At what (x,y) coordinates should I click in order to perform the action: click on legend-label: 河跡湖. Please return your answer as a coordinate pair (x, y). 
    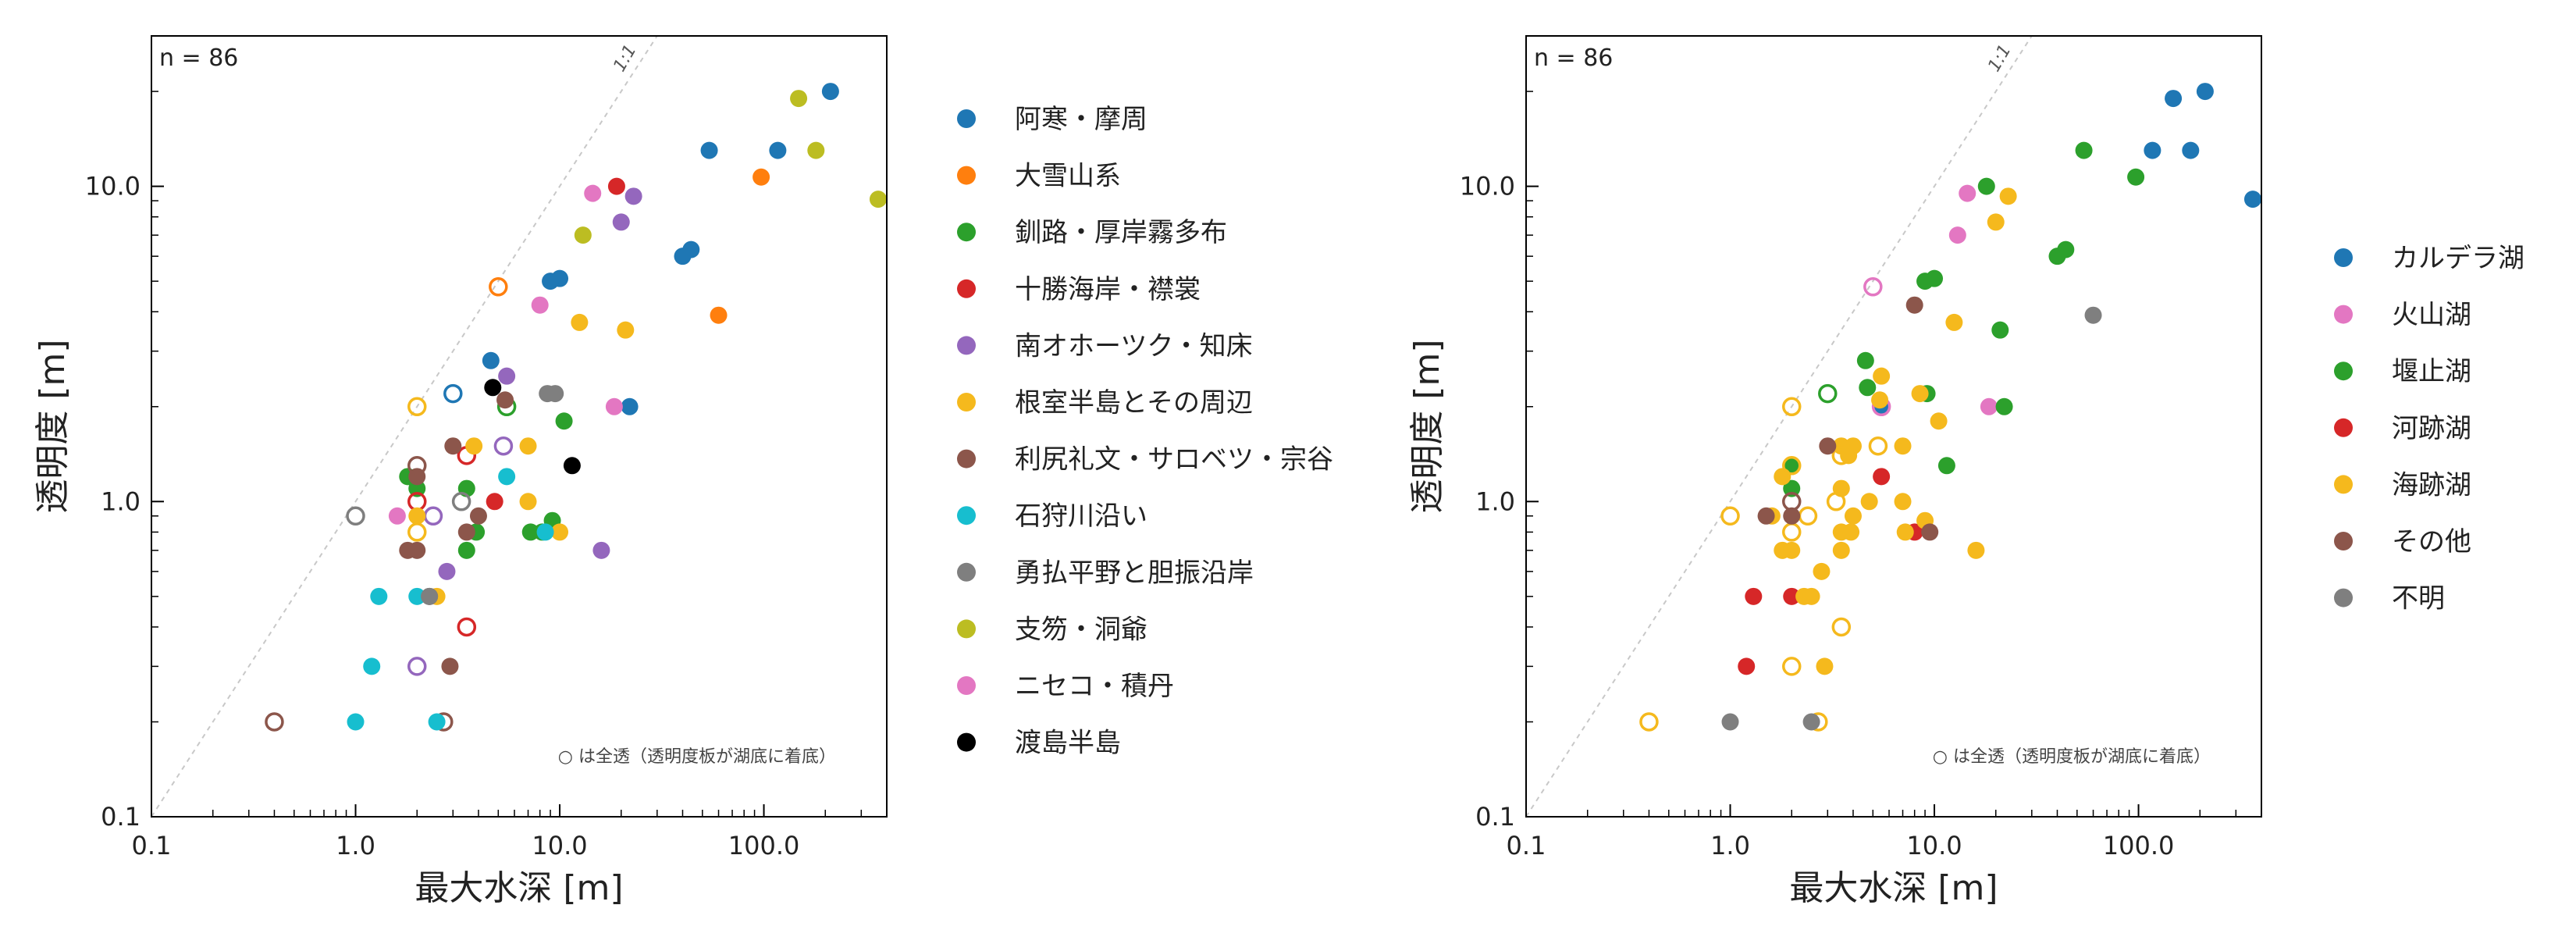
    Looking at the image, I should click on (2431, 428).